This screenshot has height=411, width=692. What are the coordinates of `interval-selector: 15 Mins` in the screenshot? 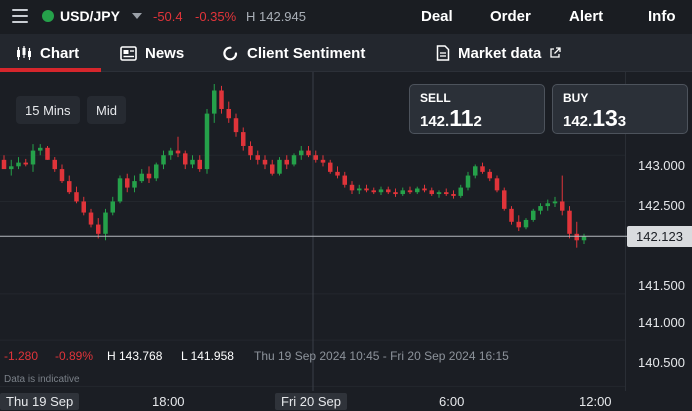 It's located at (48, 110).